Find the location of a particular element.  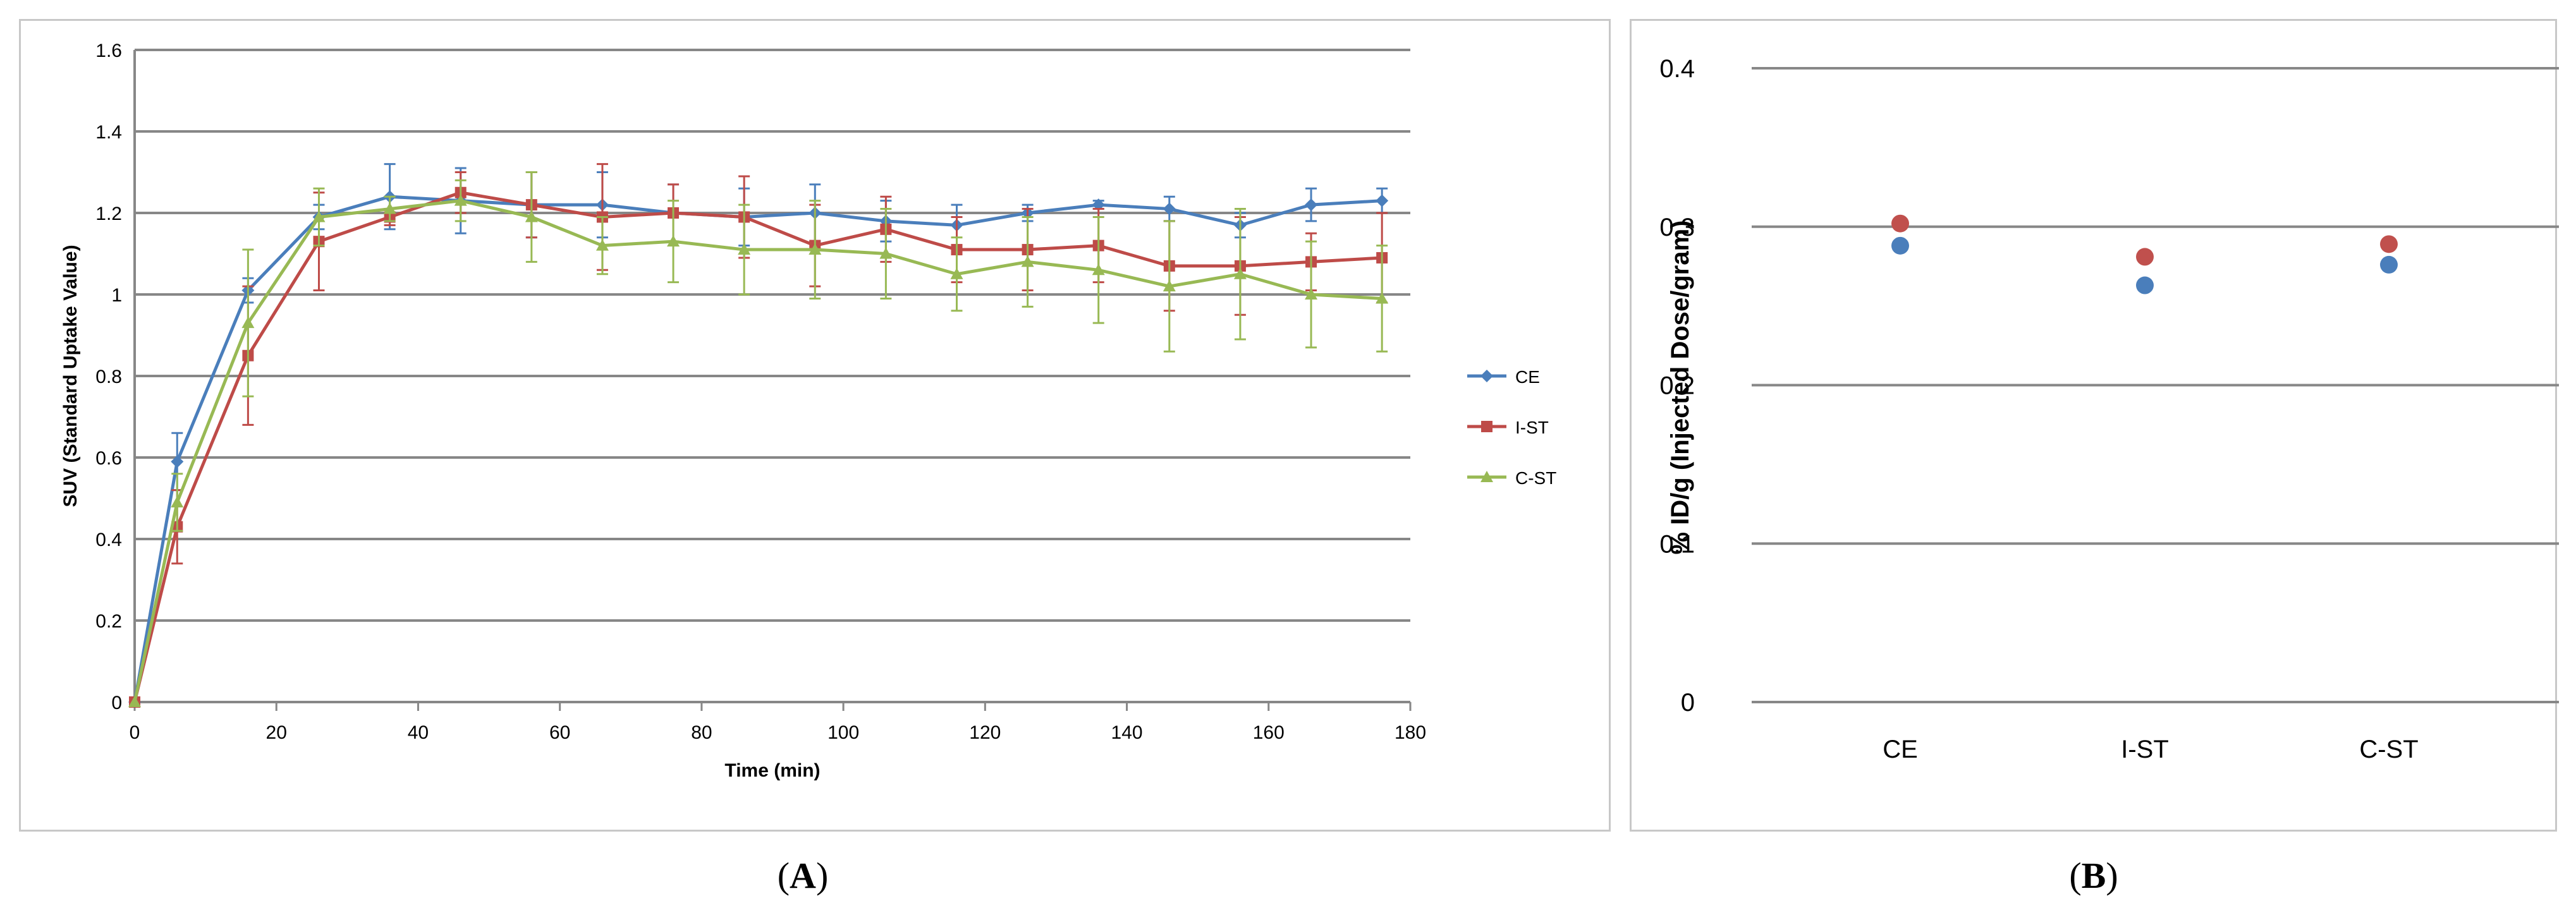

x-tick-label: 20 is located at coordinates (276, 732).